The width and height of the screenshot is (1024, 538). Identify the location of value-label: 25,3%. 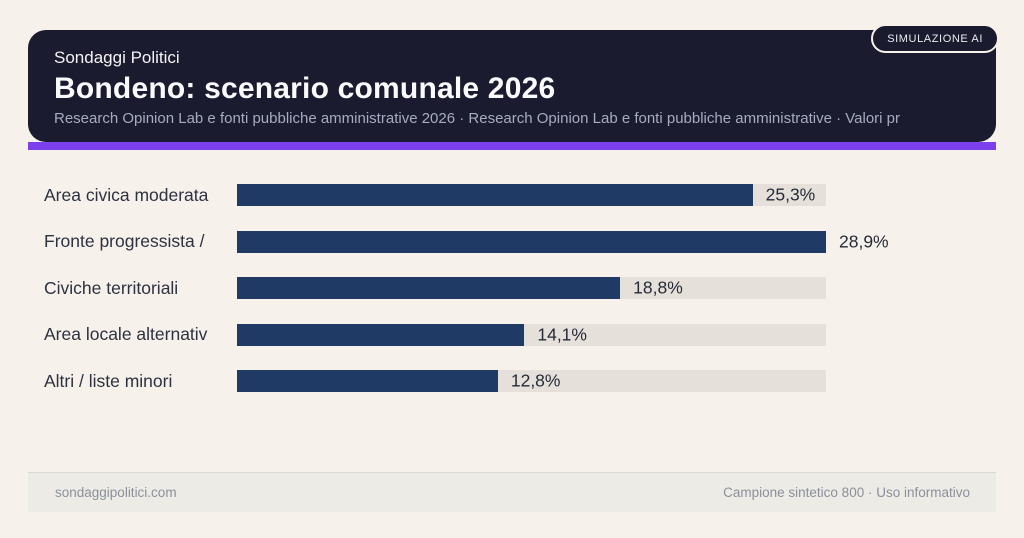
(790, 194).